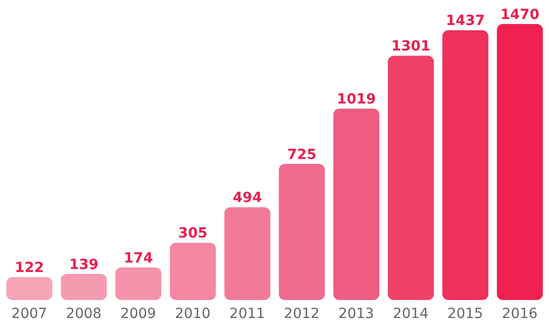 This screenshot has width=549, height=332. Describe the element at coordinates (410, 46) in the screenshot. I see `data-label: 1301` at that location.